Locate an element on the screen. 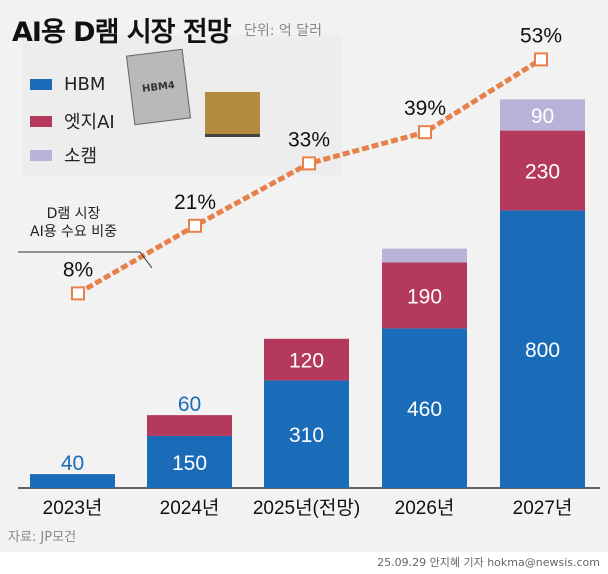 The image size is (608, 574). annotation-line-2: AI용 수요 비중 is located at coordinates (74, 232).